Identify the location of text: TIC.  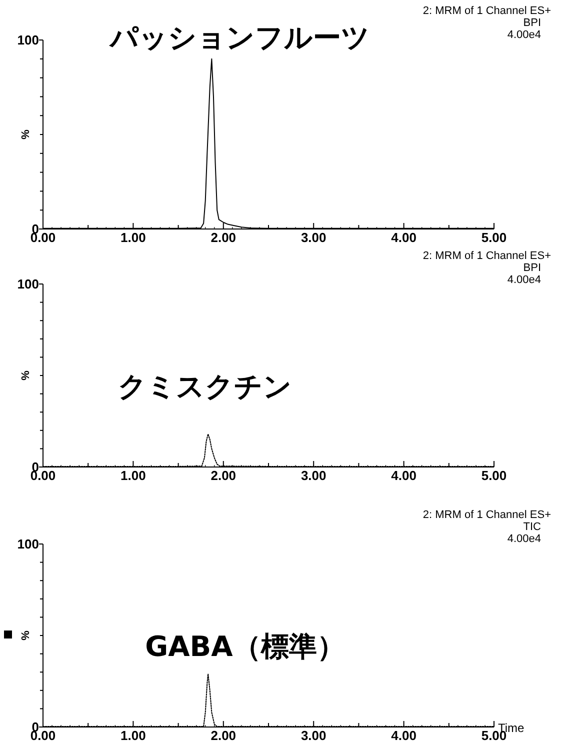
(532, 527).